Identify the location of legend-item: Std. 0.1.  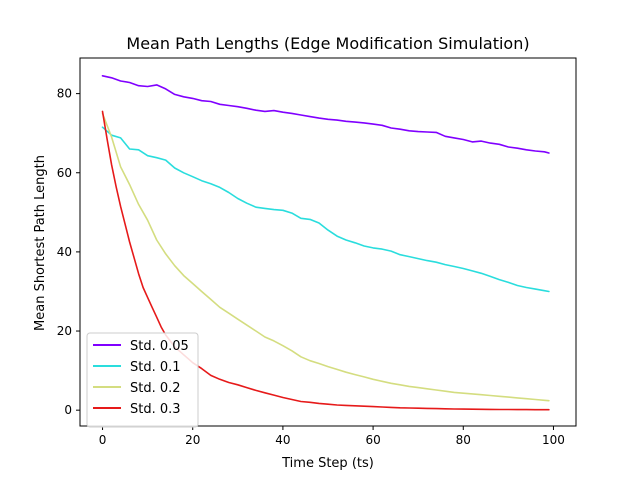
(137, 367).